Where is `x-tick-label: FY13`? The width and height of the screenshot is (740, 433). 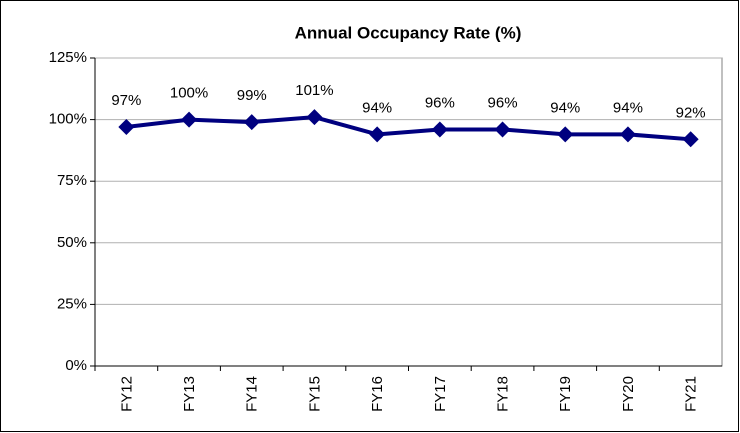 x-tick-label: FY13 is located at coordinates (189, 394).